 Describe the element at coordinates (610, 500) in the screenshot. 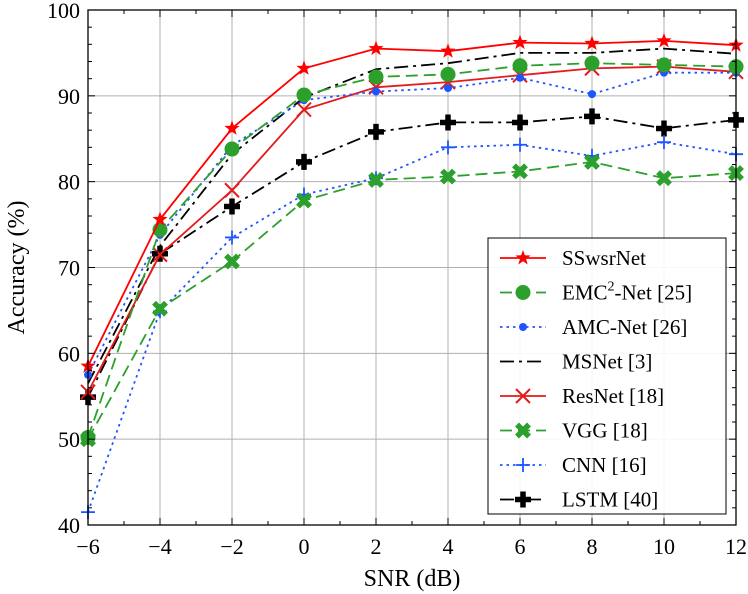

I see `legend-label: LSTM [40]` at that location.